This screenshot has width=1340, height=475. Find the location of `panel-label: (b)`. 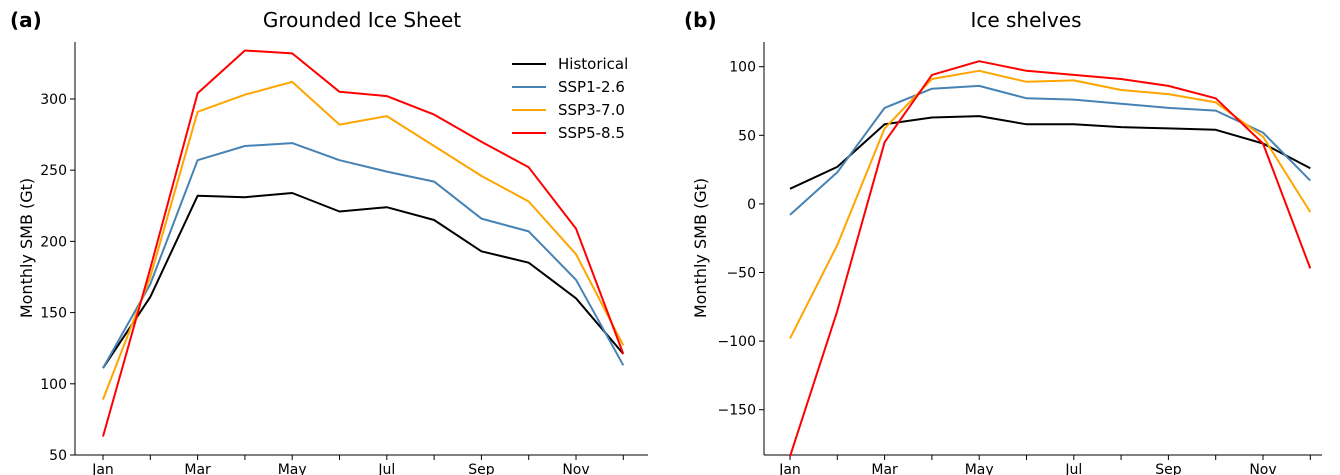

panel-label: (b) is located at coordinates (700, 20).